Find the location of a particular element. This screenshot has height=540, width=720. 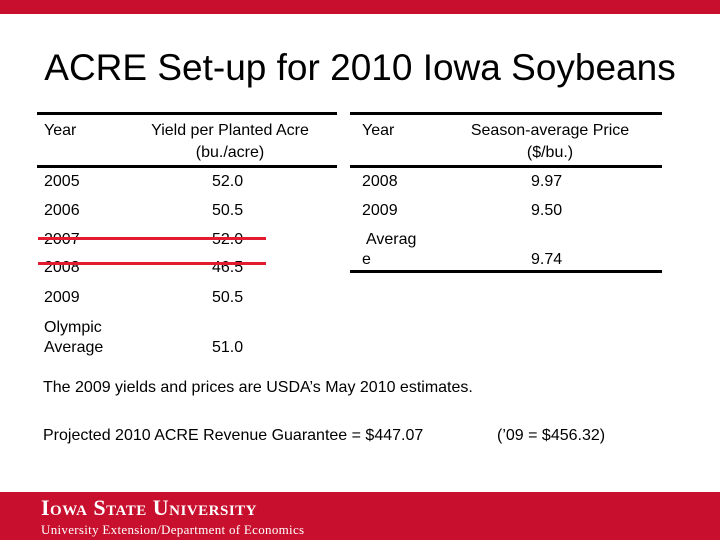

previous-guarantee-note: (’09 = $456.32) is located at coordinates (551, 435).